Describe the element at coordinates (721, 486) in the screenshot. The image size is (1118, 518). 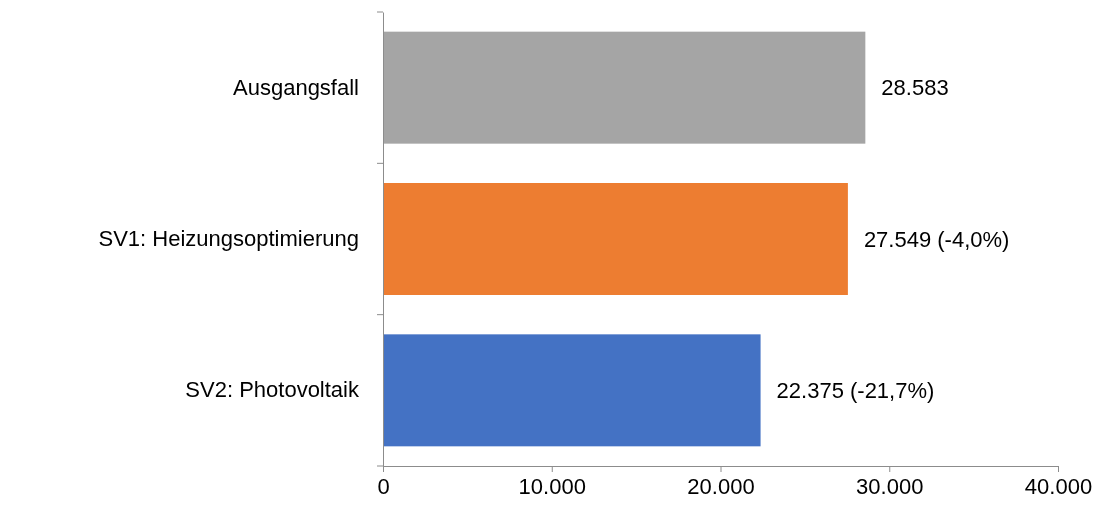
I see `x-tick-label: 20.000` at that location.